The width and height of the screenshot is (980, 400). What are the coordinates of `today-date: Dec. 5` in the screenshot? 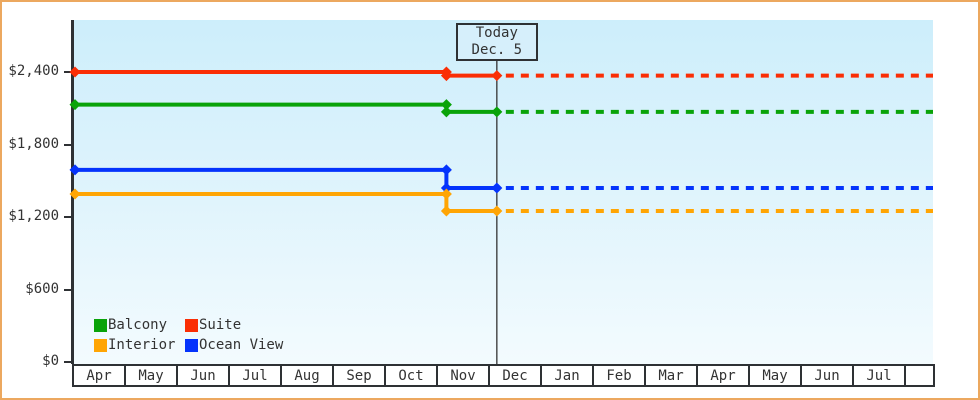 It's located at (497, 50).